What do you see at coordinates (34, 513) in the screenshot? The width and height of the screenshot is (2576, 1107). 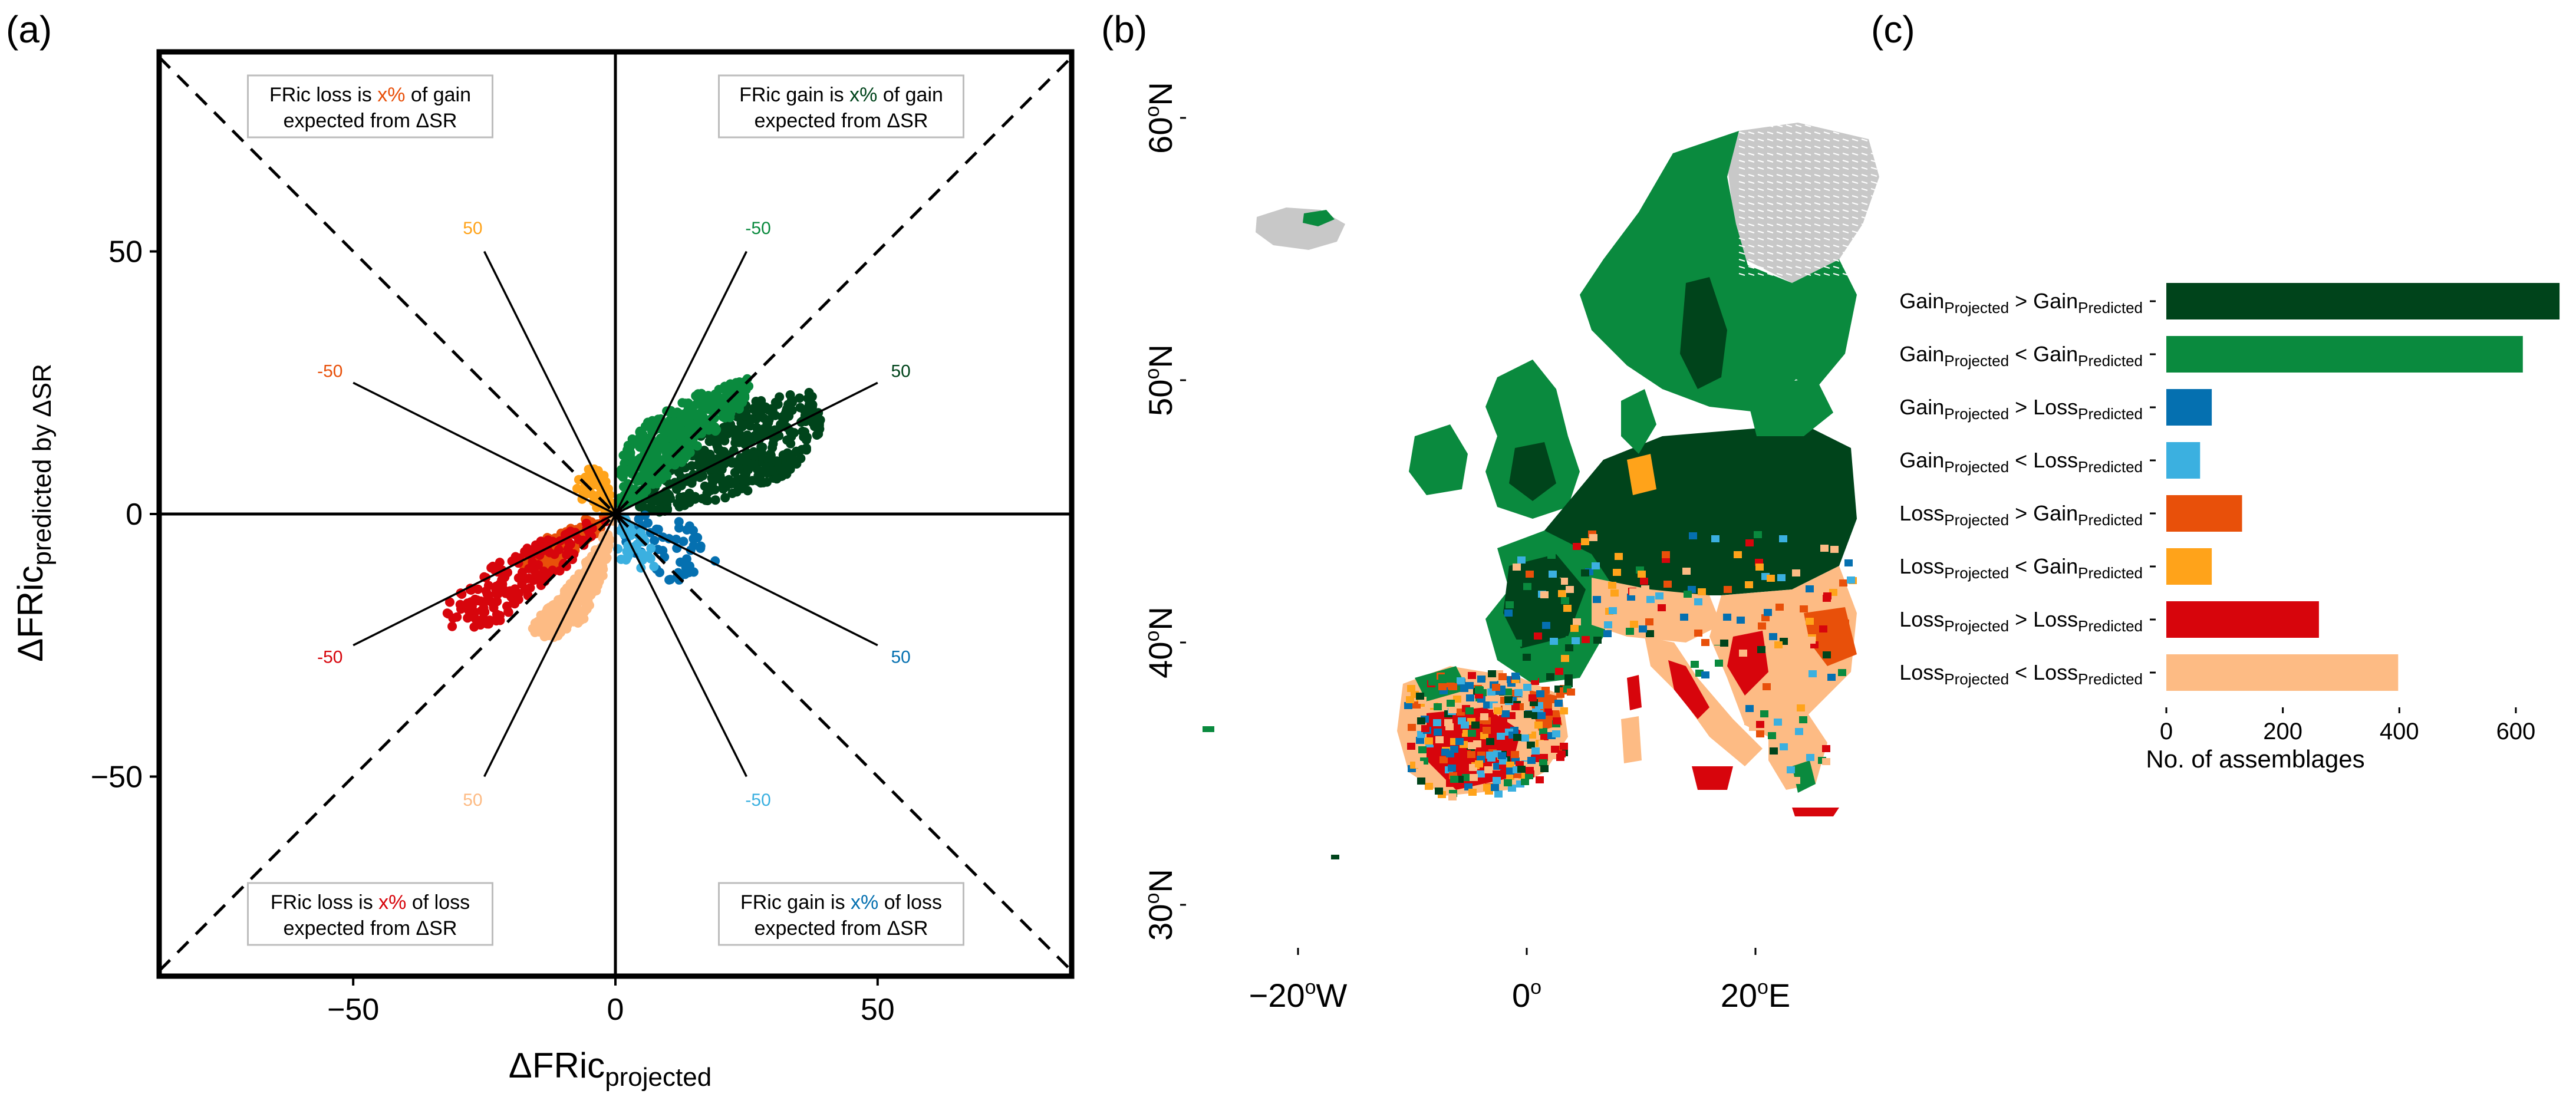 I see `y-axis-label: ΔFRicpredicted by ΔSR` at bounding box center [34, 513].